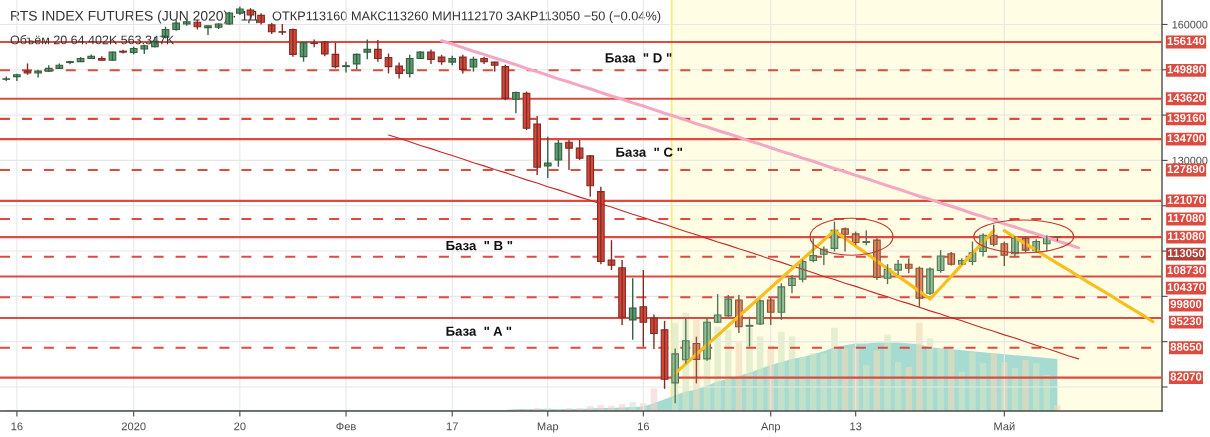  Describe the element at coordinates (1004, 426) in the screenshot. I see `x-tick-label: Май` at that location.